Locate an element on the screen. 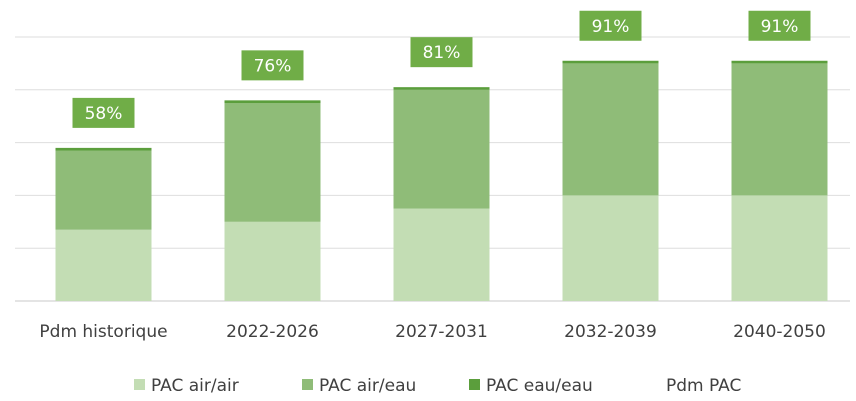 This screenshot has width=856, height=401. data-label: 81% is located at coordinates (442, 53).